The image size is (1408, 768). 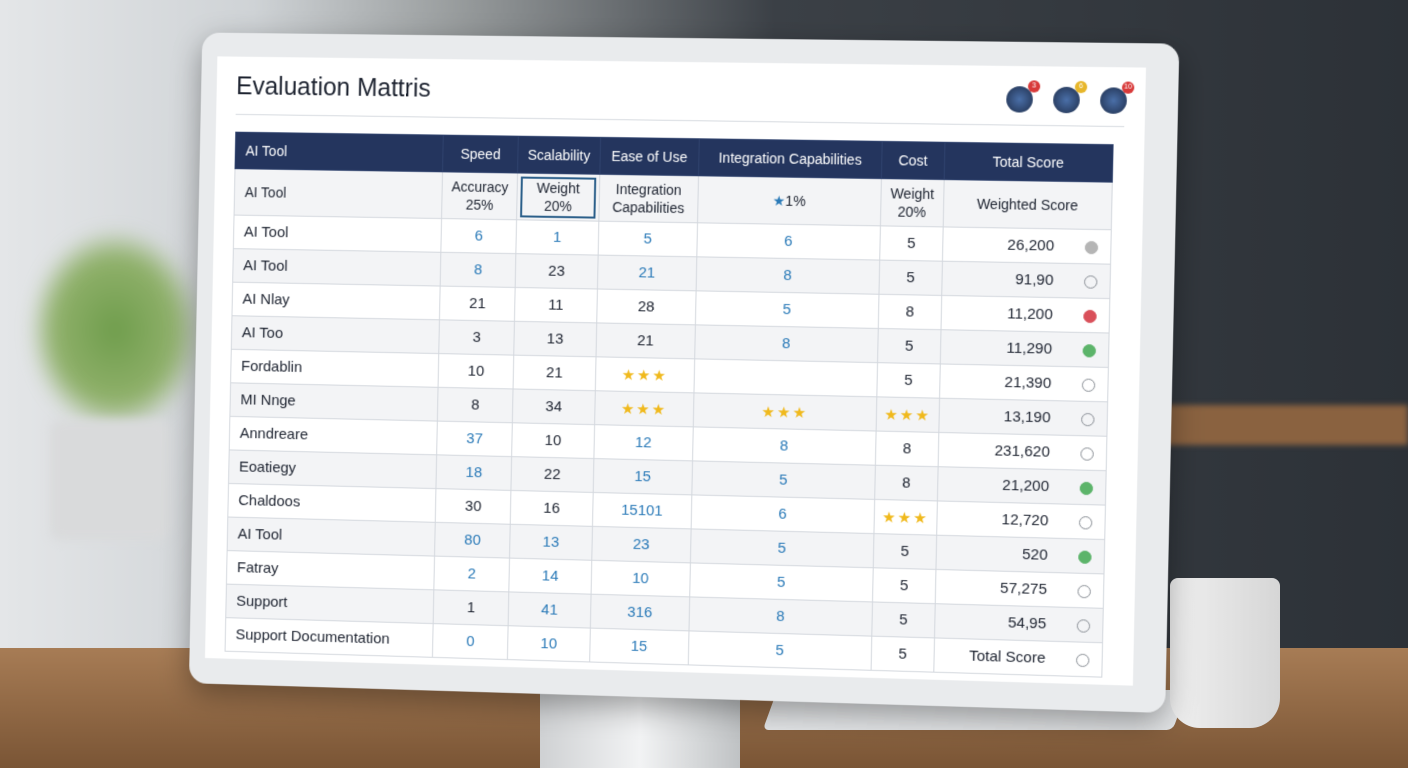 I want to click on cell-text: AI Too, so click(x=263, y=333).